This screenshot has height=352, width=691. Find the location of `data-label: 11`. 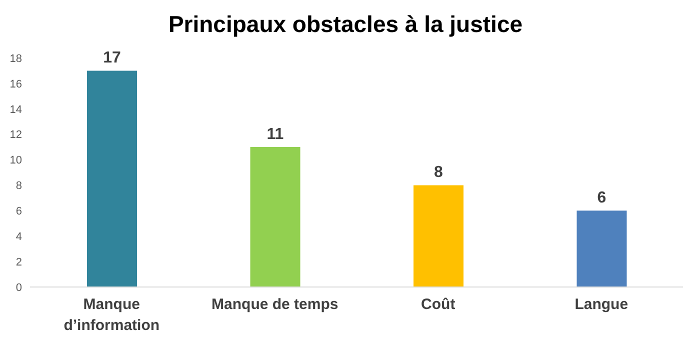

data-label: 11 is located at coordinates (275, 135).